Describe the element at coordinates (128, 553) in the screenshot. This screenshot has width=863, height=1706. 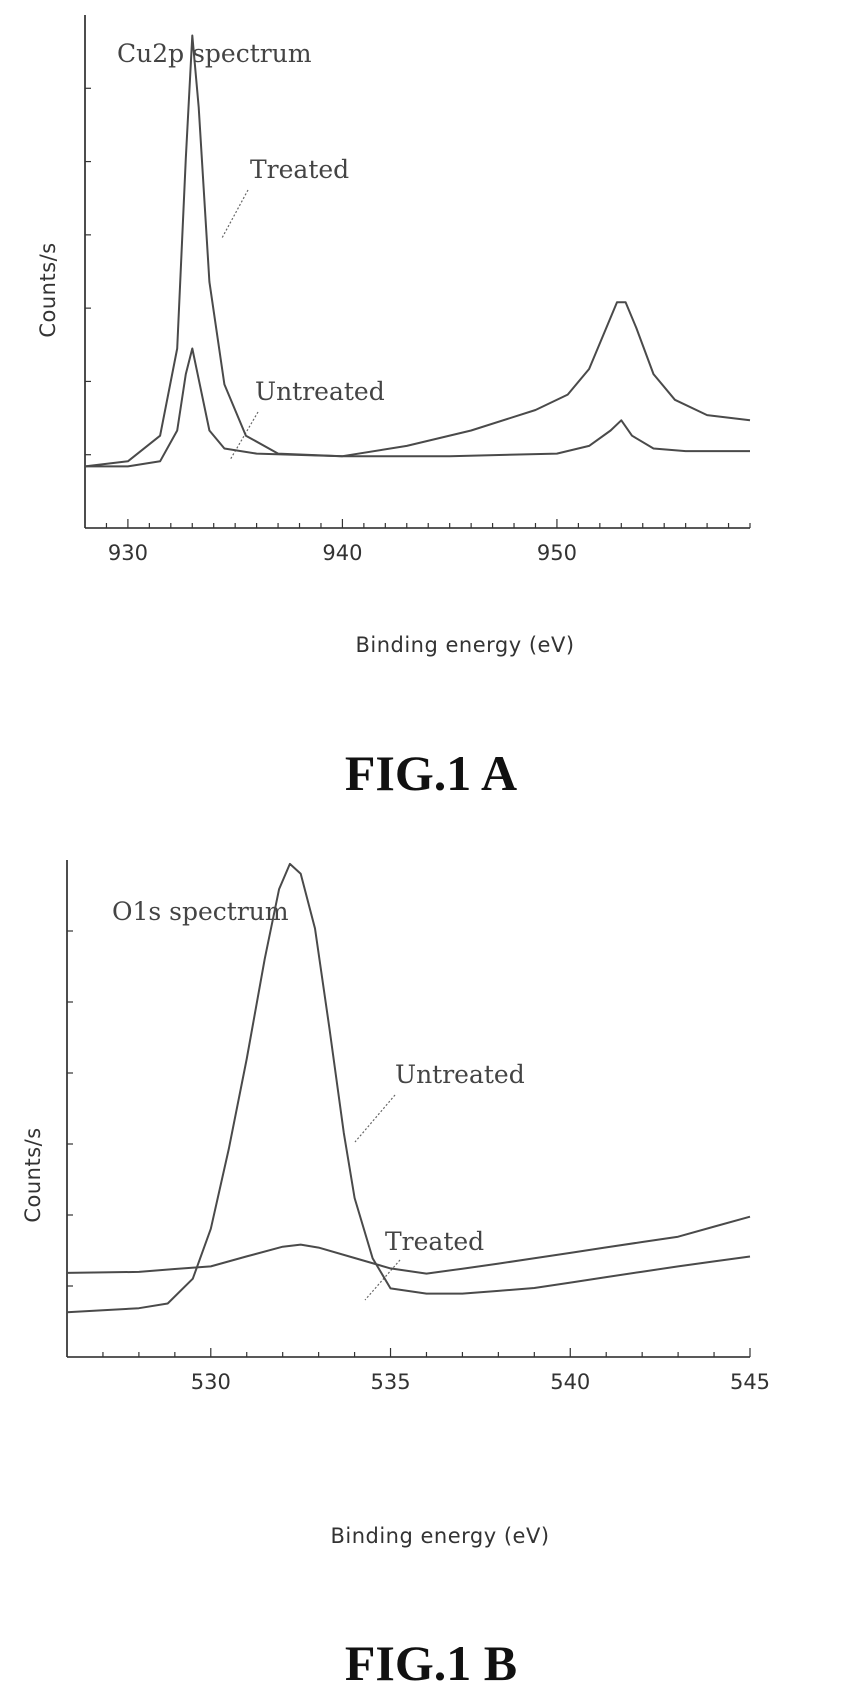
I see `x-tick-label: 930` at that location.